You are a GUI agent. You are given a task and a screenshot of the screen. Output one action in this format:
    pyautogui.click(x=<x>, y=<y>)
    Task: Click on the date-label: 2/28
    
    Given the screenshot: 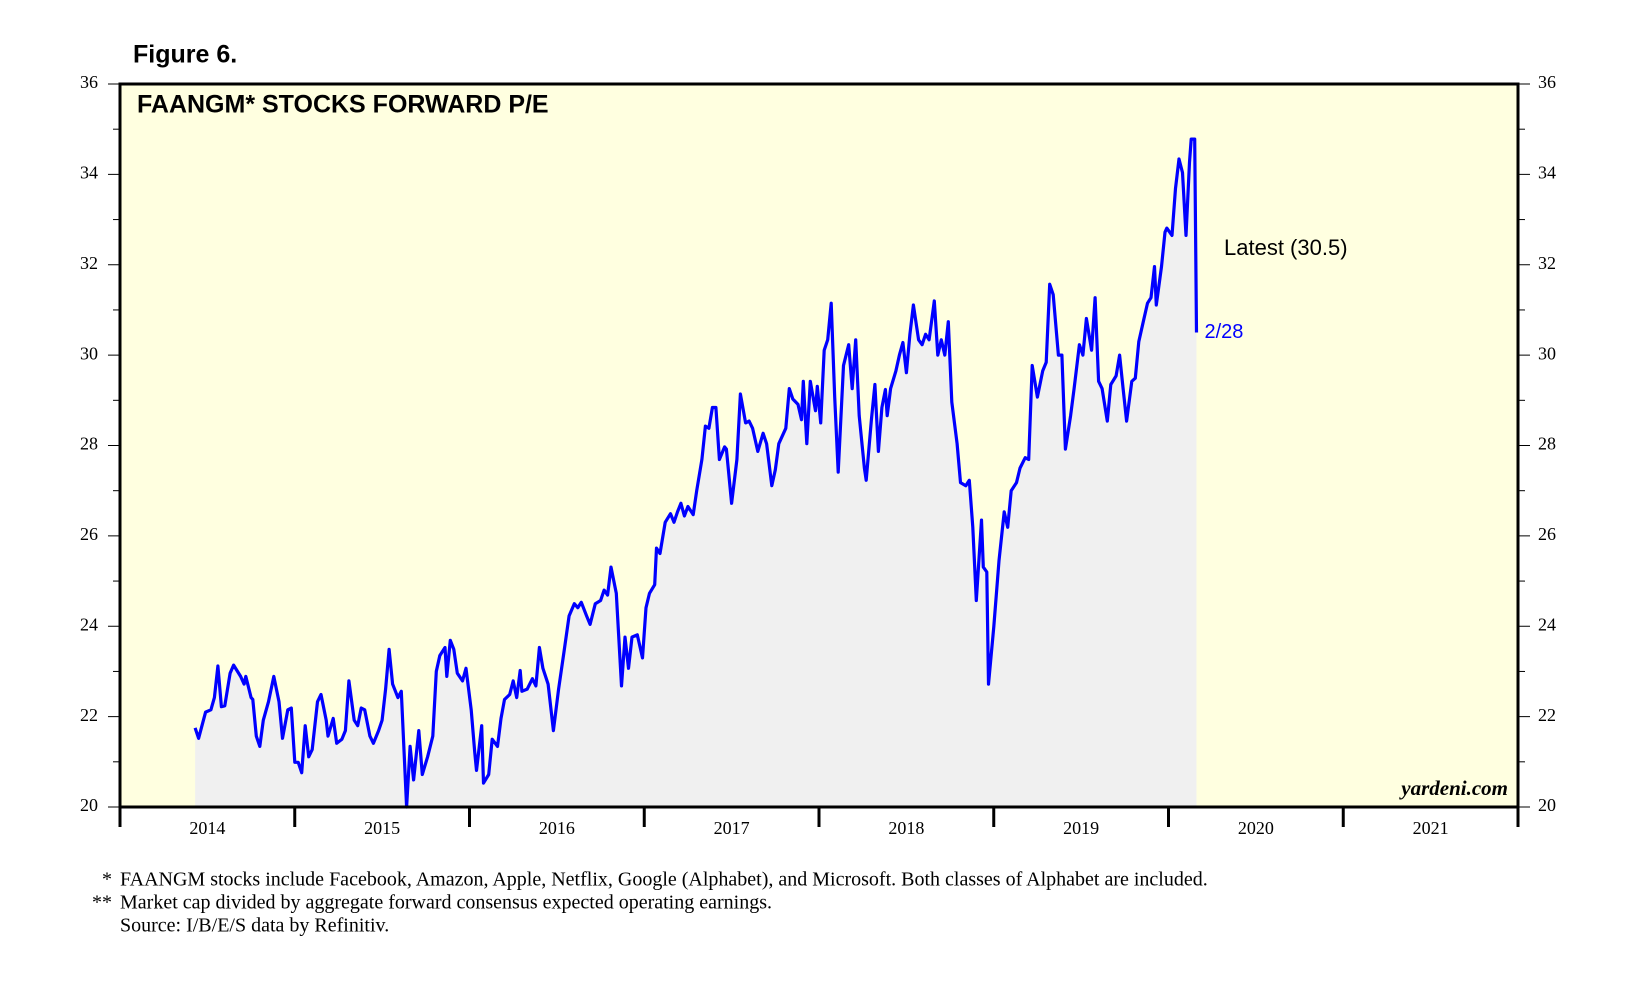 What is the action you would take?
    pyautogui.click(x=1223, y=332)
    